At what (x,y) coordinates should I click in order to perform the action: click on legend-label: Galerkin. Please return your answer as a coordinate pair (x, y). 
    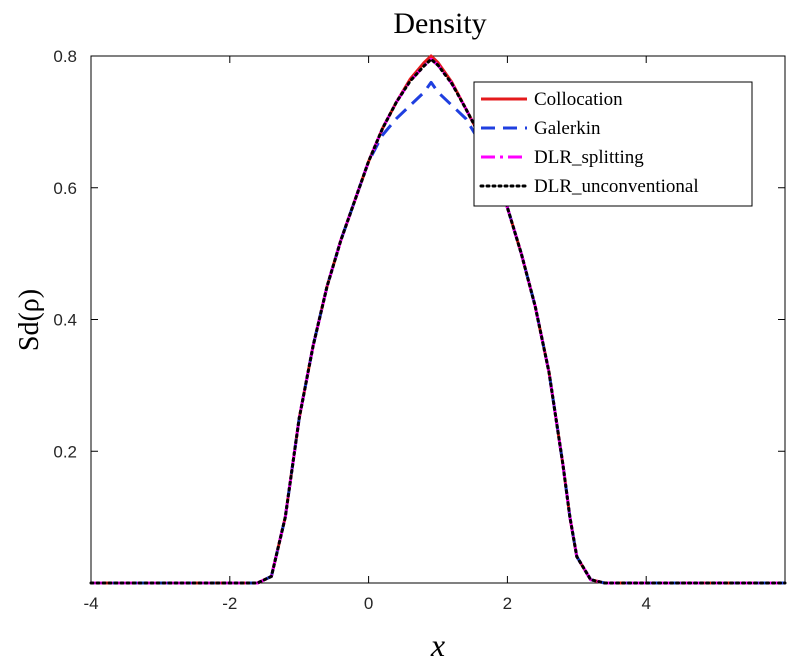
    Looking at the image, I should click on (567, 128).